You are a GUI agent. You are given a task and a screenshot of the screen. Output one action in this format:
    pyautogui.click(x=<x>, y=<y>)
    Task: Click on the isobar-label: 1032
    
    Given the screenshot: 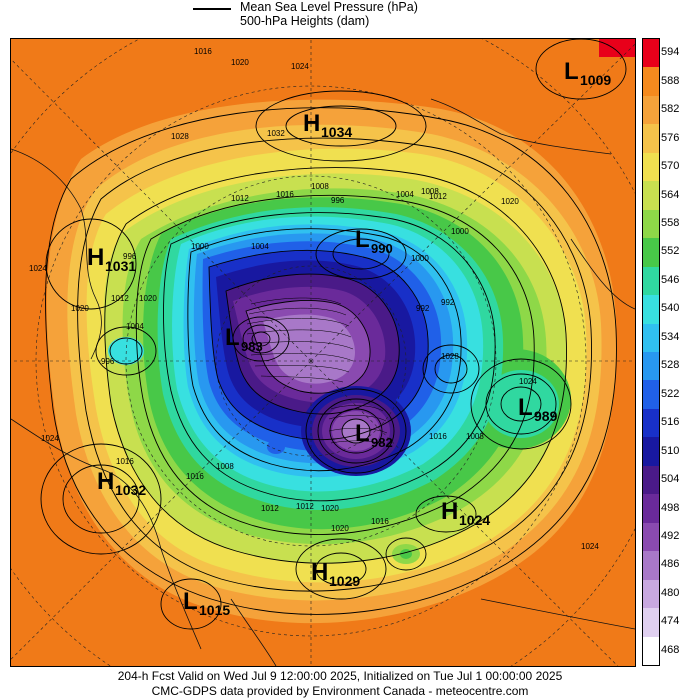 What is the action you would take?
    pyautogui.click(x=276, y=133)
    